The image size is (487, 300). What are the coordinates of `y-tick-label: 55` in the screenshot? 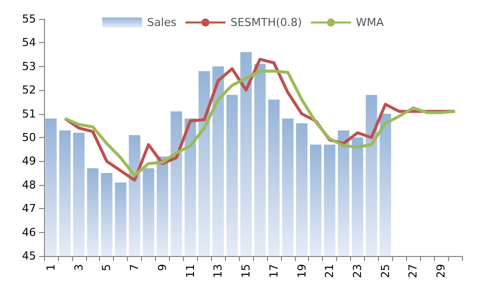 It's located at (29, 19).